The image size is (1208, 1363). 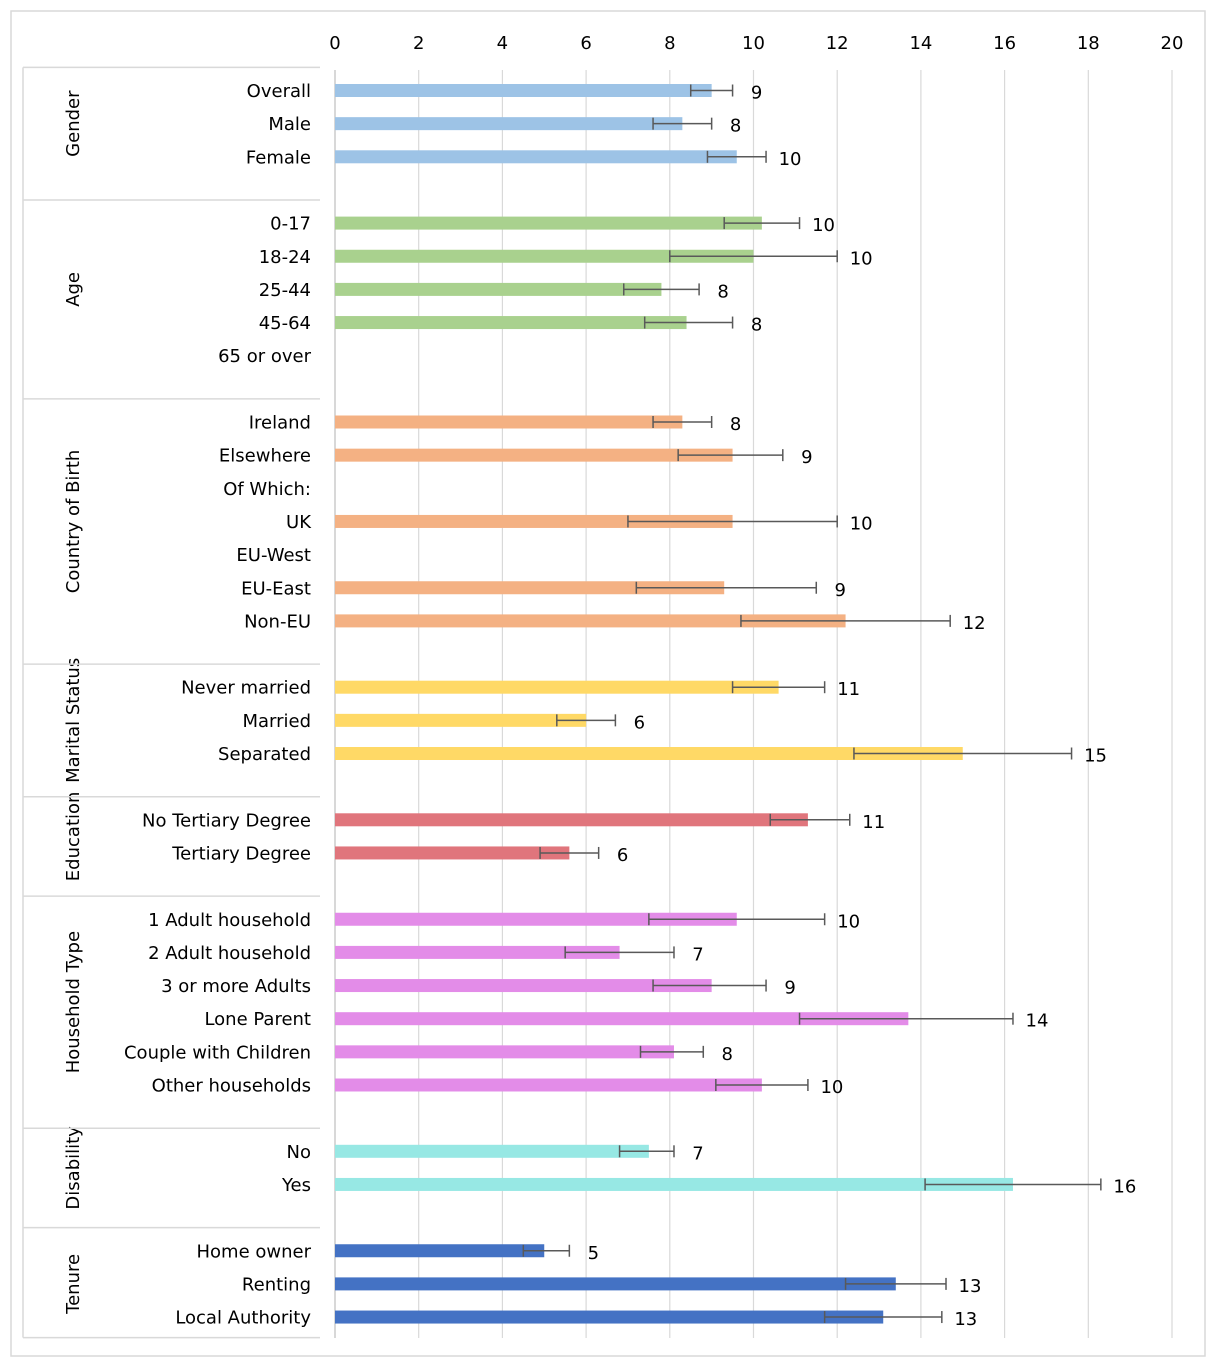 I want to click on category-label: No, so click(x=299, y=1152).